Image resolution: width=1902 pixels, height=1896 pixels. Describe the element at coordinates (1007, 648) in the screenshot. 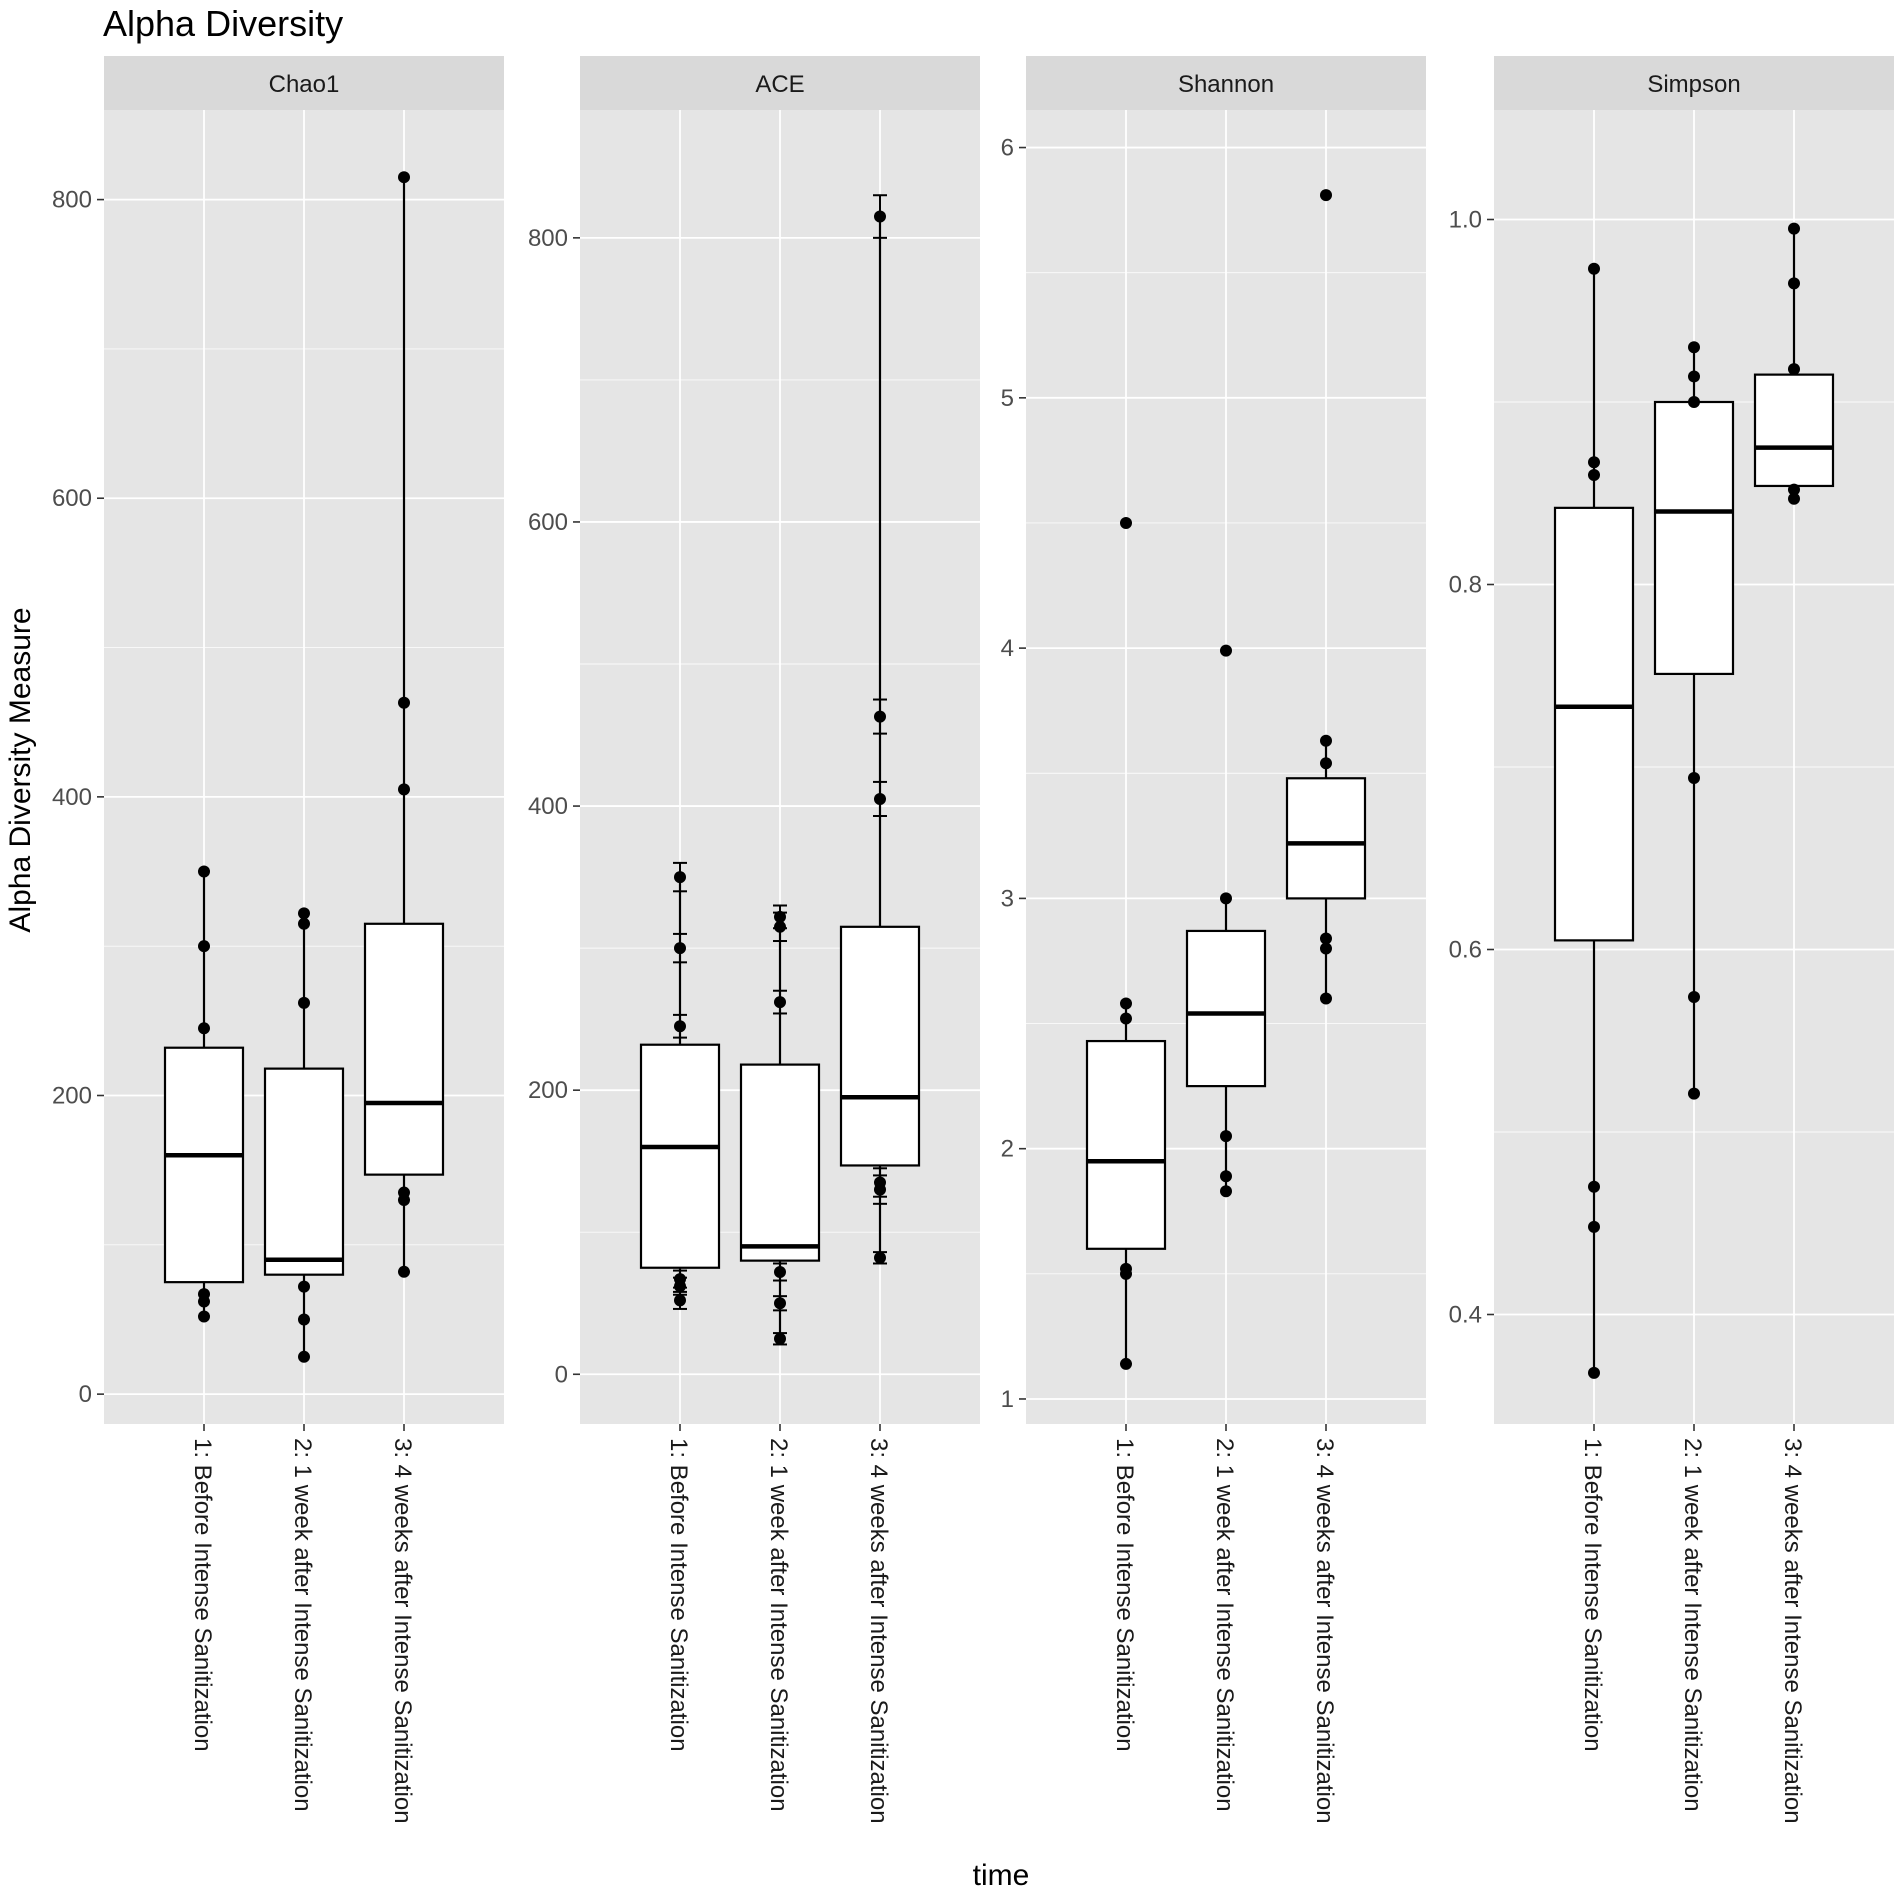

I see `y-tick-label: 4` at that location.